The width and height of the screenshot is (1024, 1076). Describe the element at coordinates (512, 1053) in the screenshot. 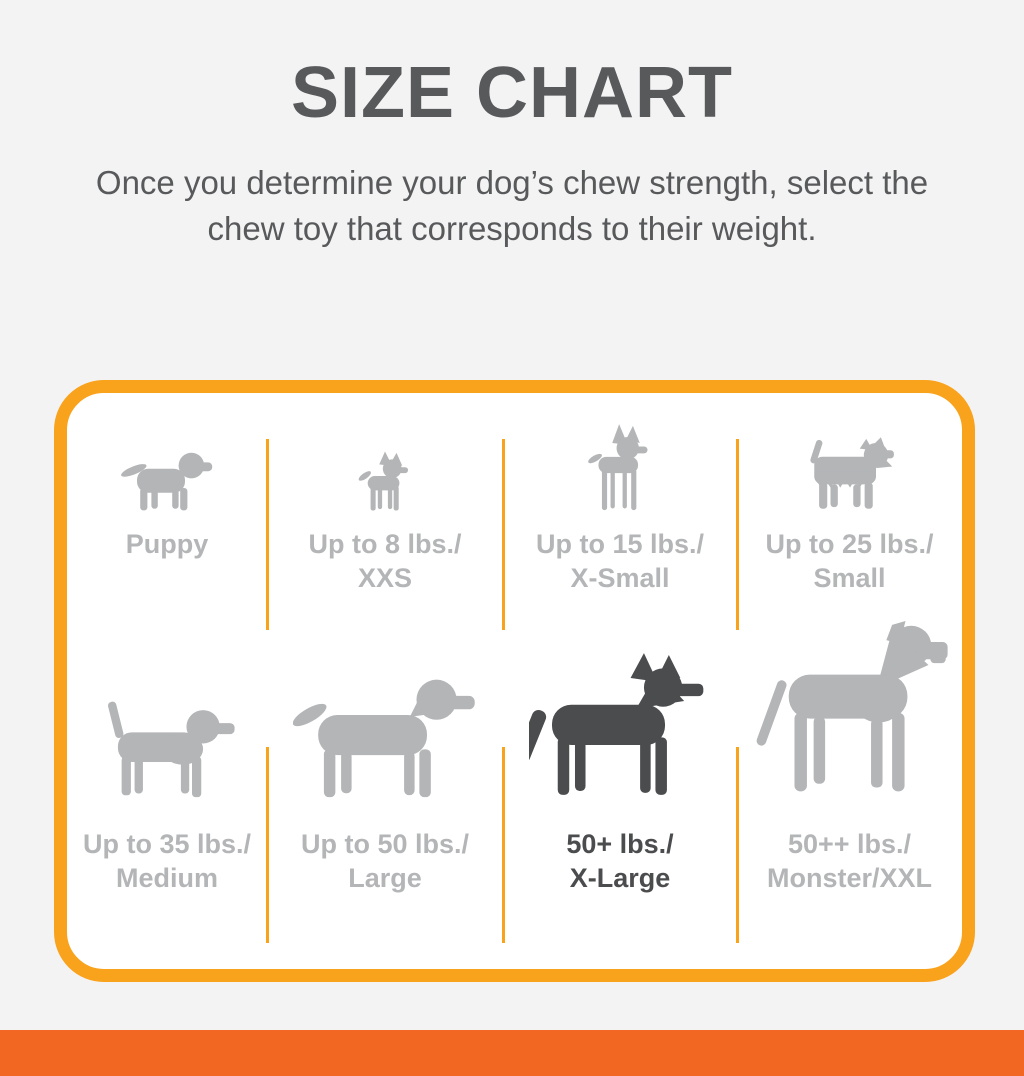

I see `bottom-accent-bar` at that location.